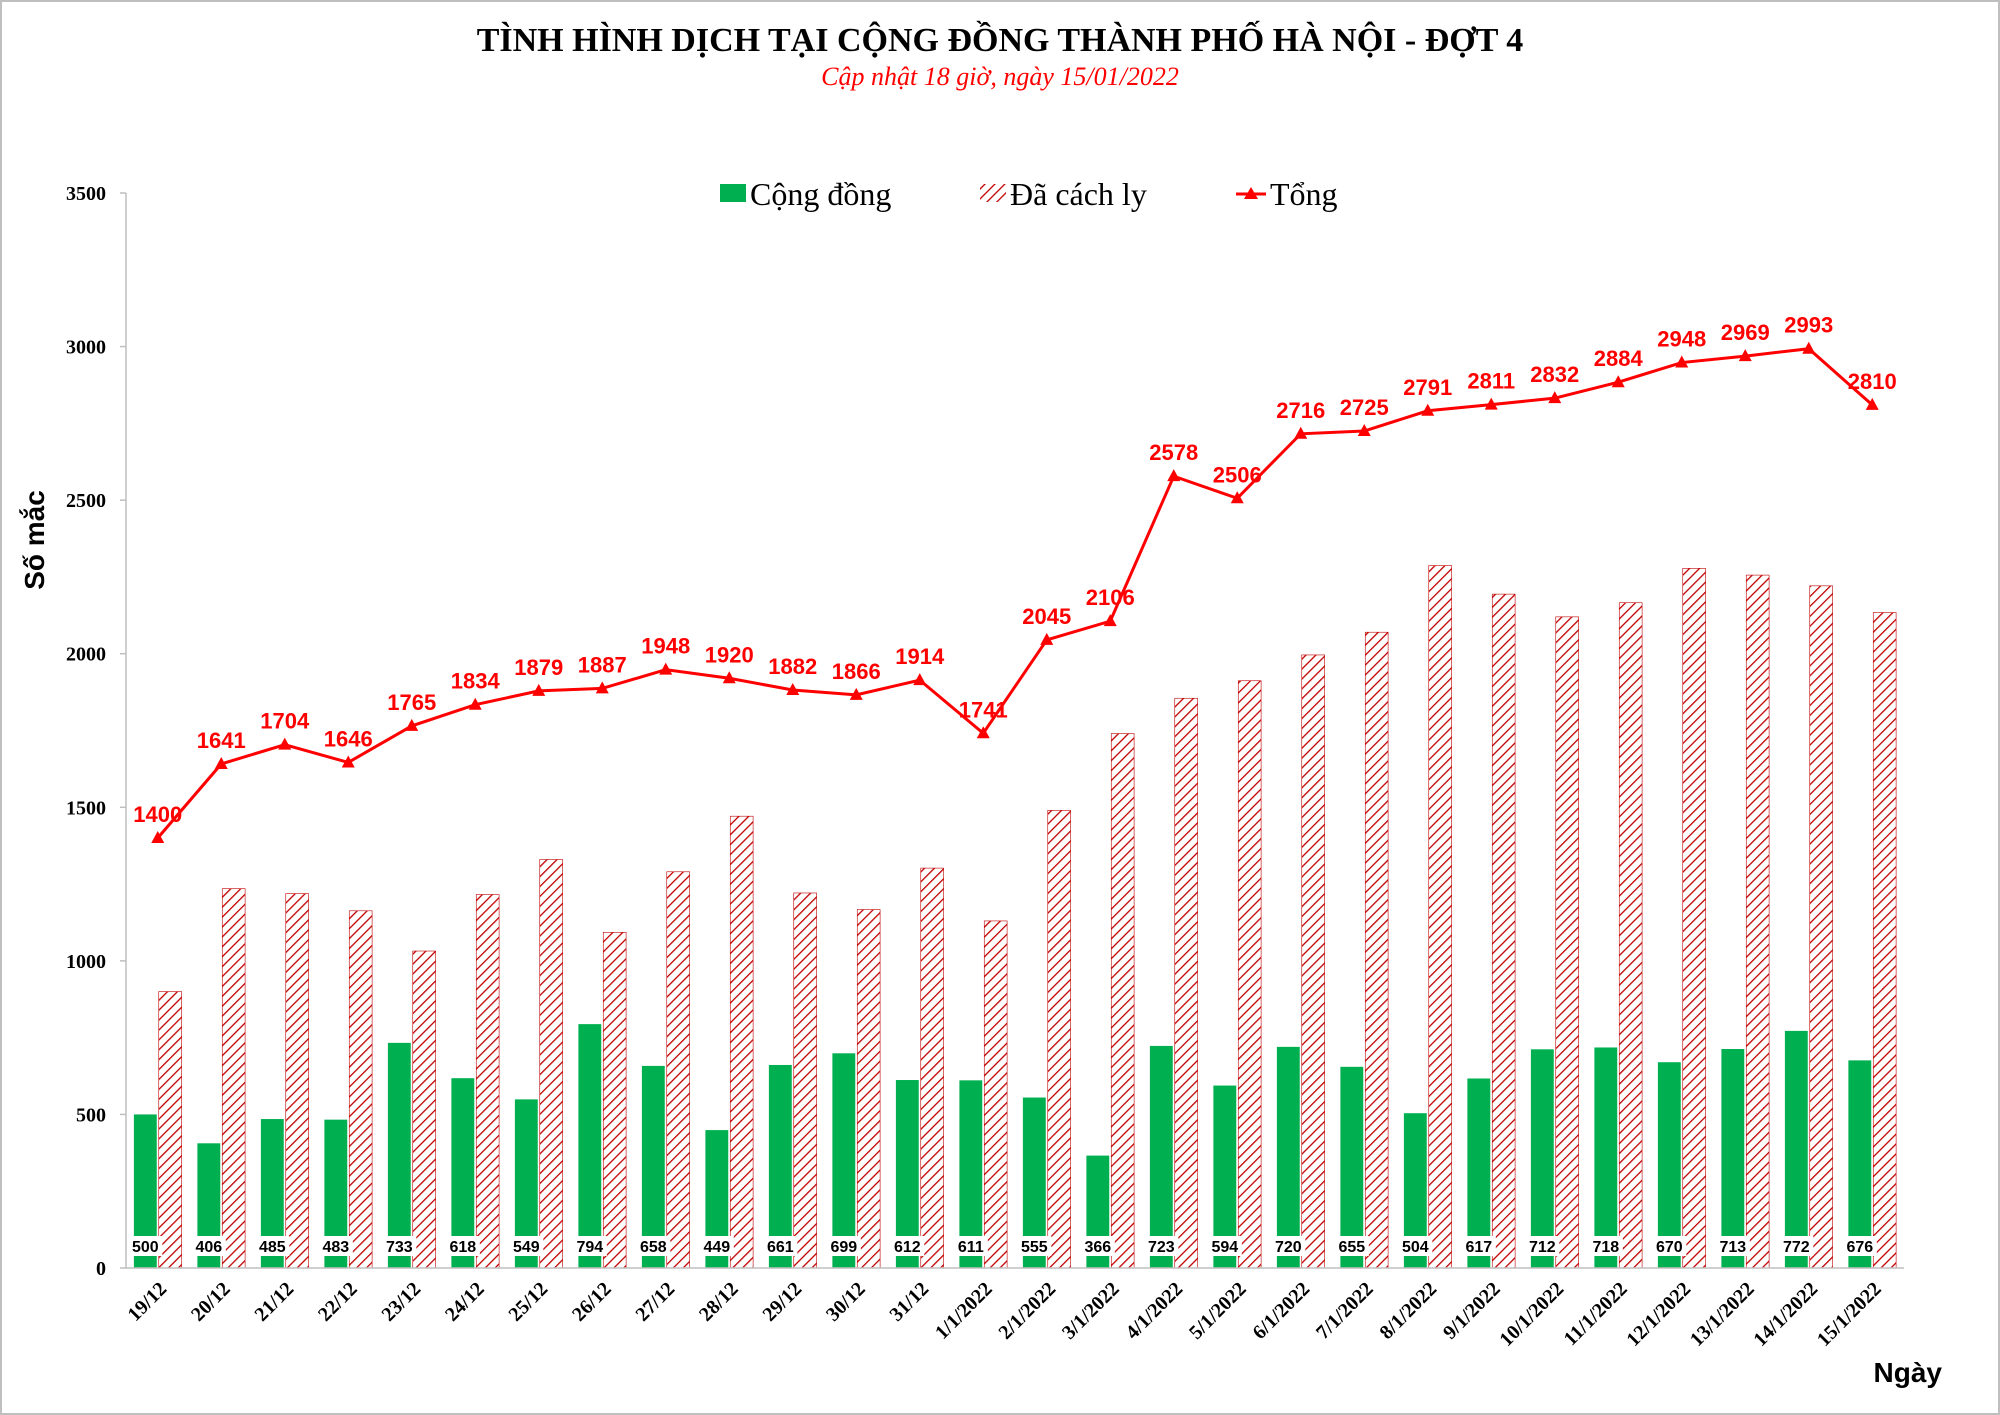 The image size is (2000, 1415). What do you see at coordinates (1091, 1311) in the screenshot?
I see `x-tick-label: 3/1/2022` at bounding box center [1091, 1311].